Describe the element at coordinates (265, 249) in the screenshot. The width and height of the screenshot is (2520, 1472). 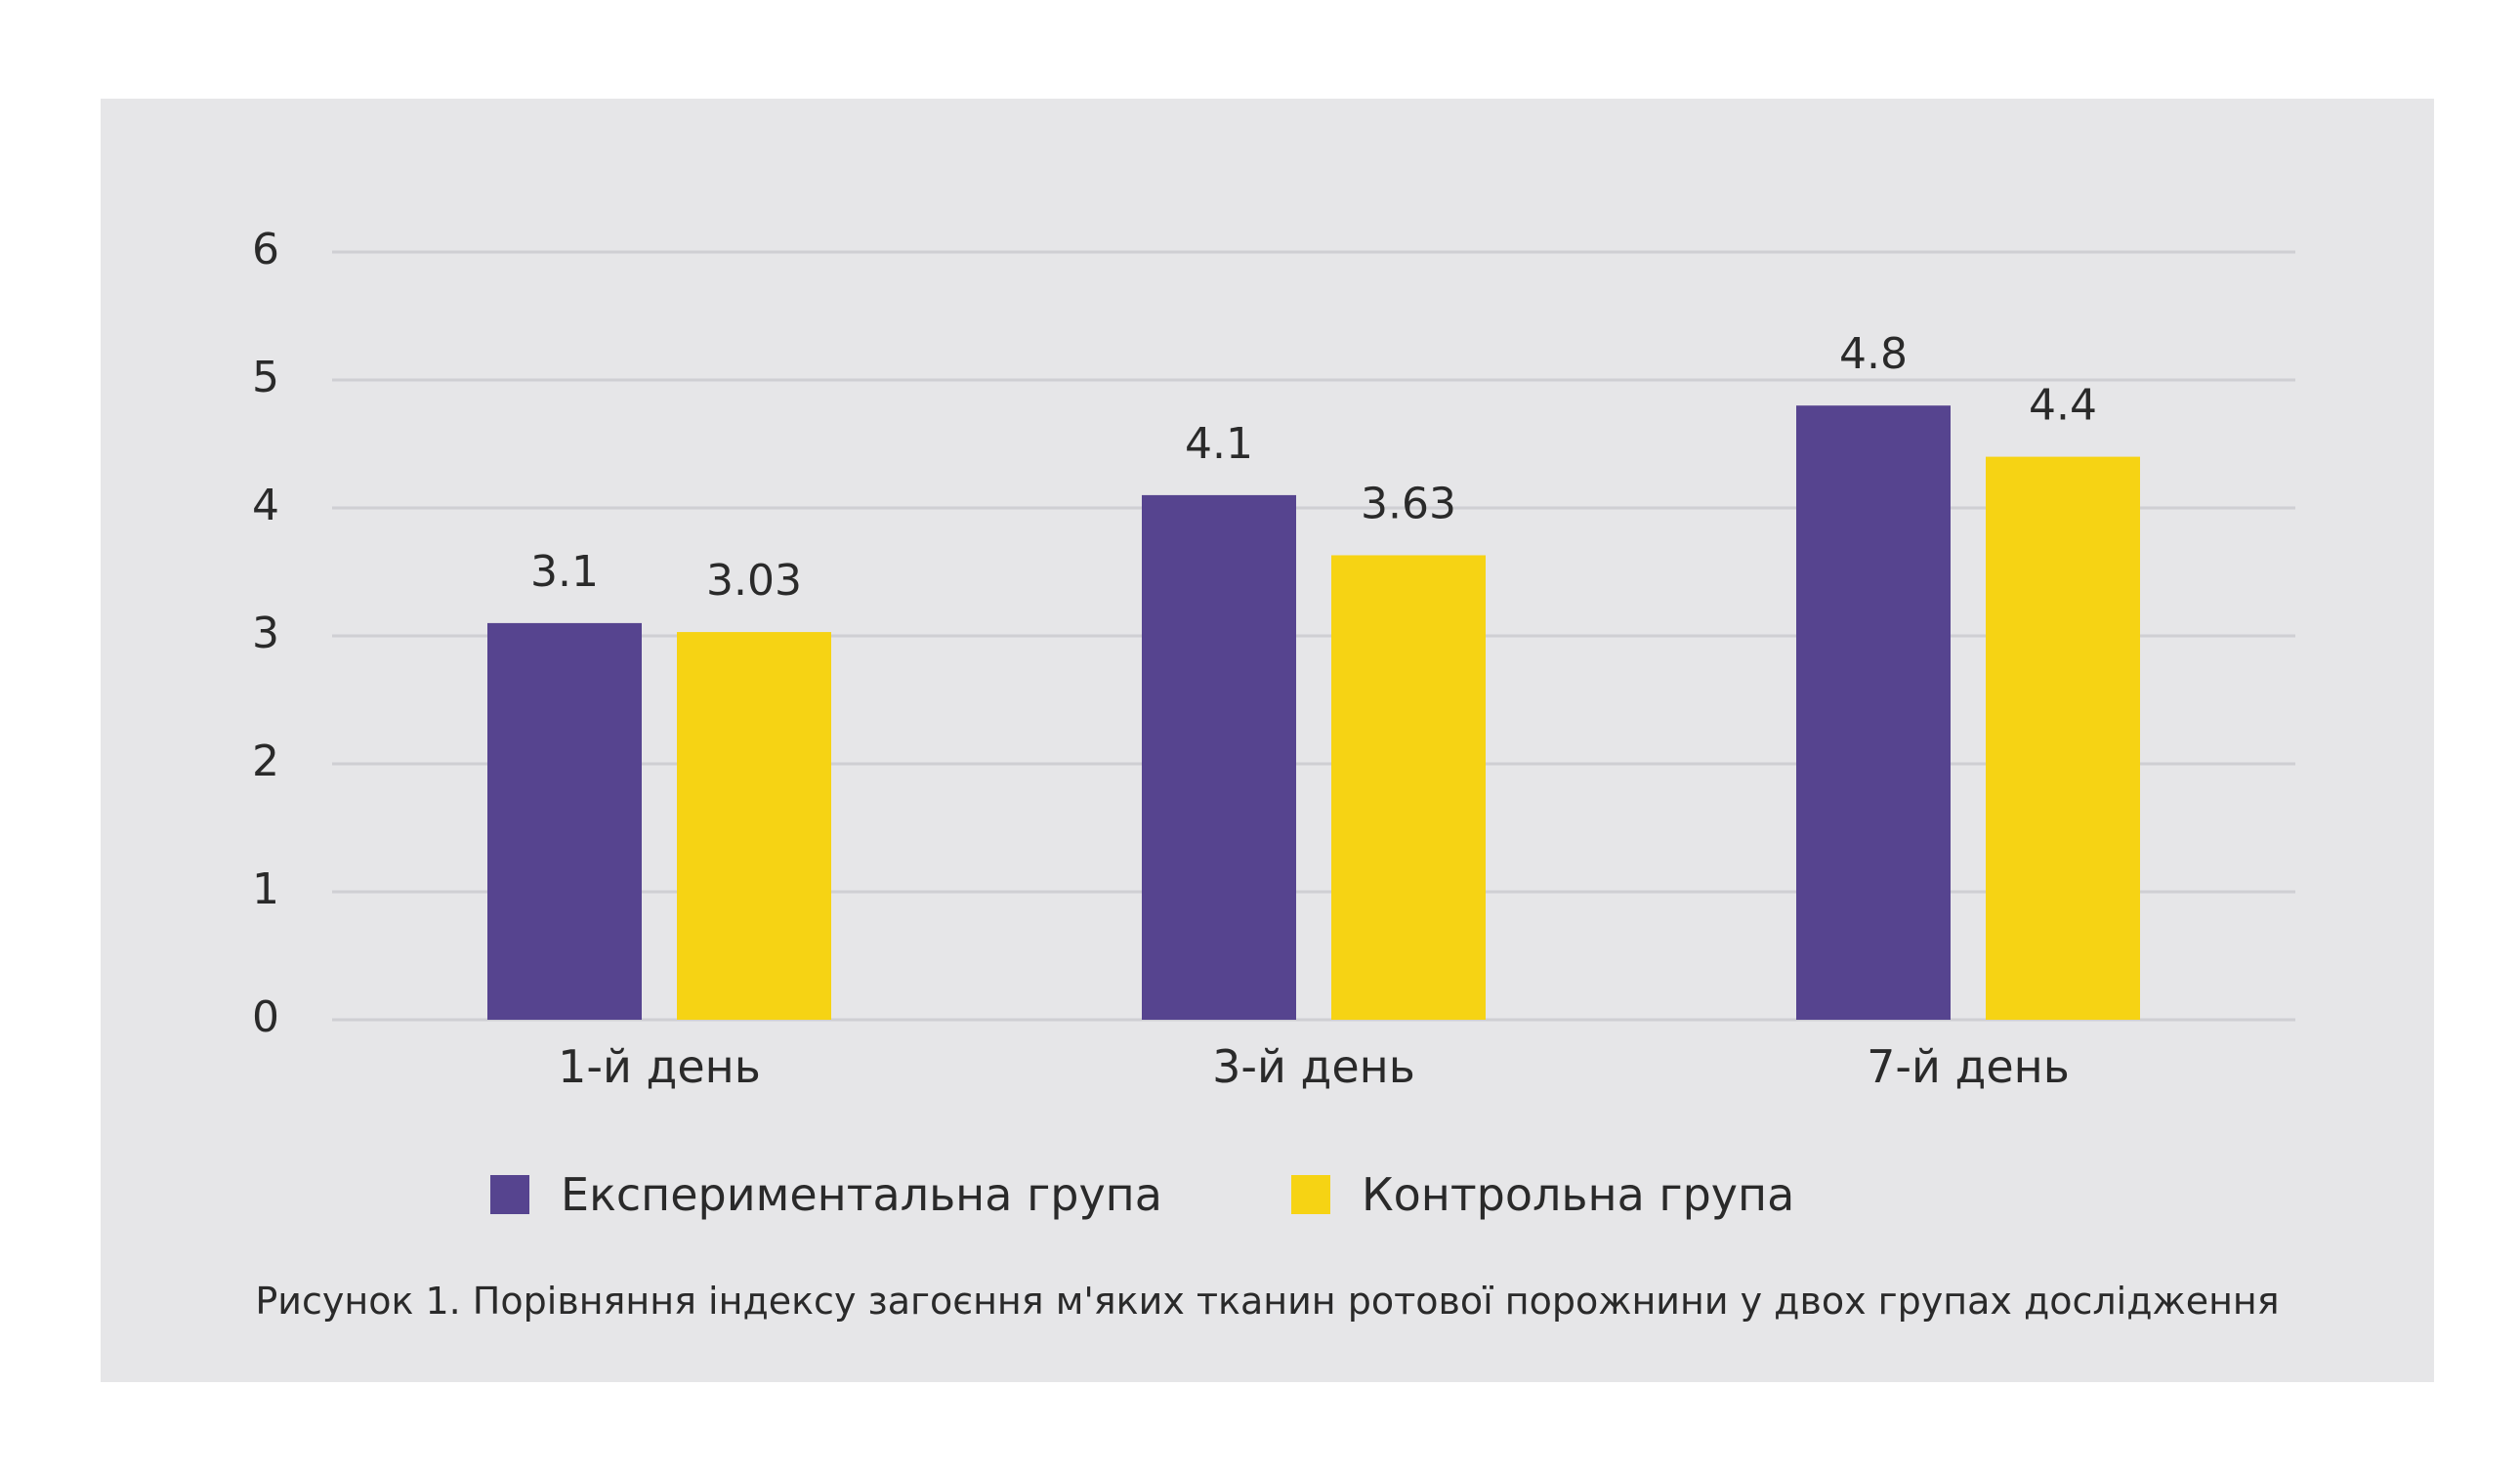
I see `y-tick-label-6: 6` at that location.